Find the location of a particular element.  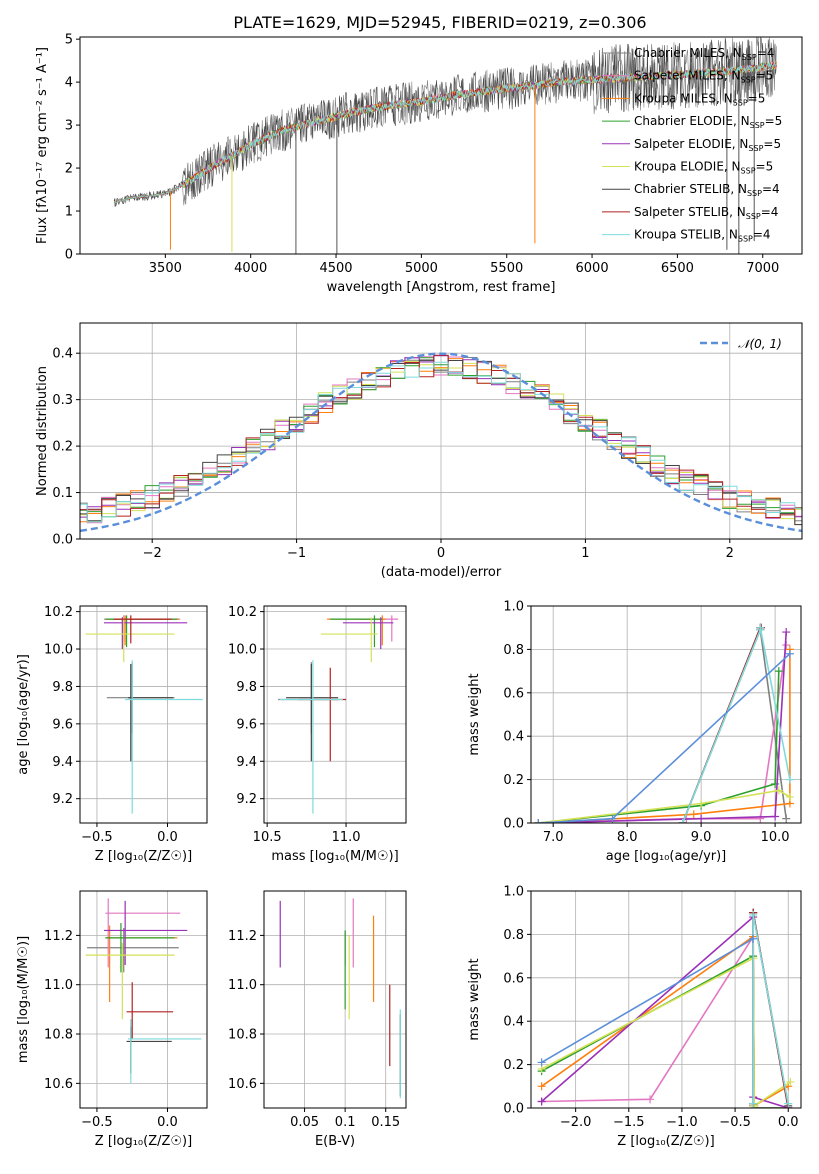

y-tick-label: 10.8 is located at coordinates (58, 1035).